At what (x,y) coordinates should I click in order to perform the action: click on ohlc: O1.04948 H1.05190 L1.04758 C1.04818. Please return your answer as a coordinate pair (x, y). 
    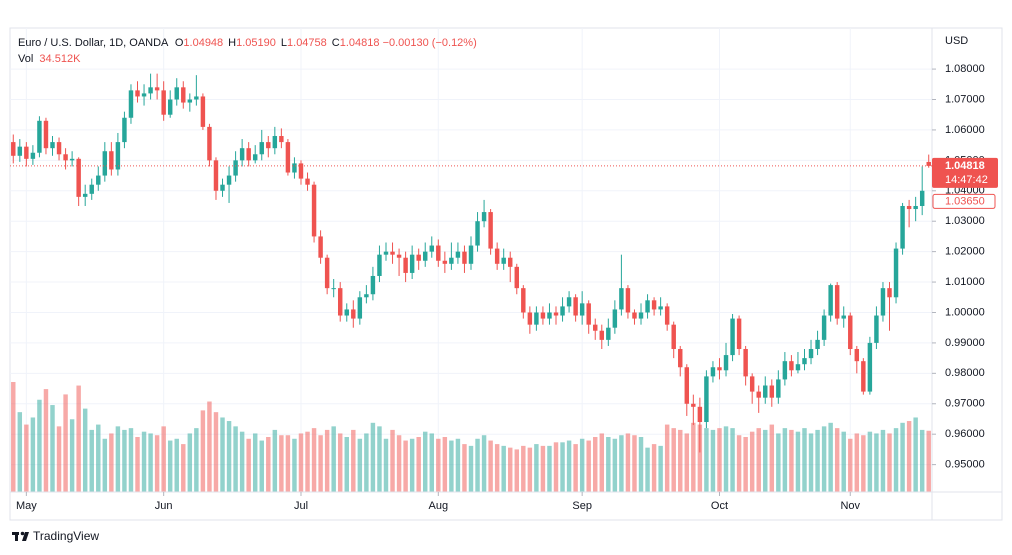
    Looking at the image, I should click on (277, 43).